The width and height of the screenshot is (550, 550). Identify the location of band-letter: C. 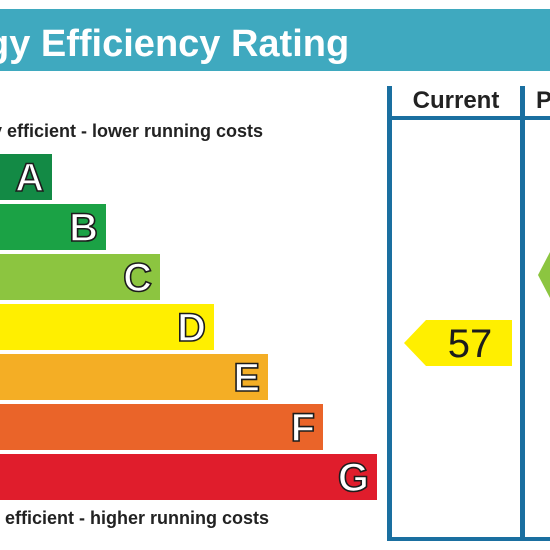
(137, 278).